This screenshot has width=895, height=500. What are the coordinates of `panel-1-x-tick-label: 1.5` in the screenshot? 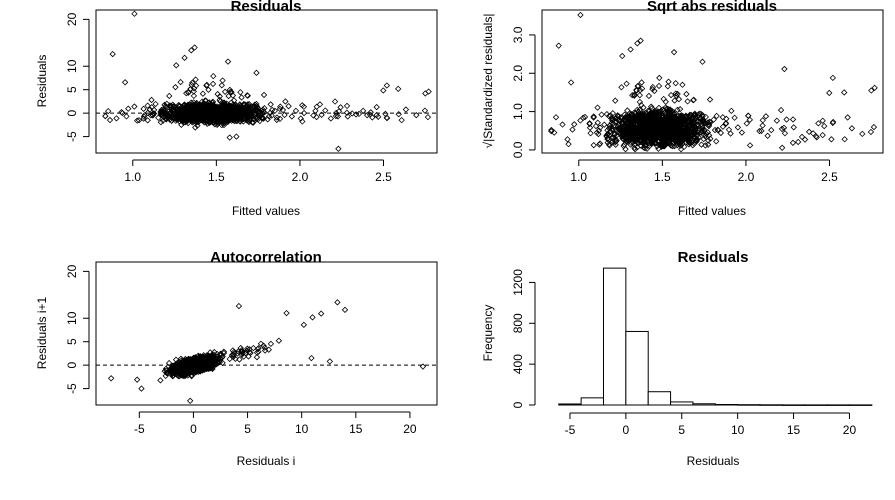 It's located at (216, 177).